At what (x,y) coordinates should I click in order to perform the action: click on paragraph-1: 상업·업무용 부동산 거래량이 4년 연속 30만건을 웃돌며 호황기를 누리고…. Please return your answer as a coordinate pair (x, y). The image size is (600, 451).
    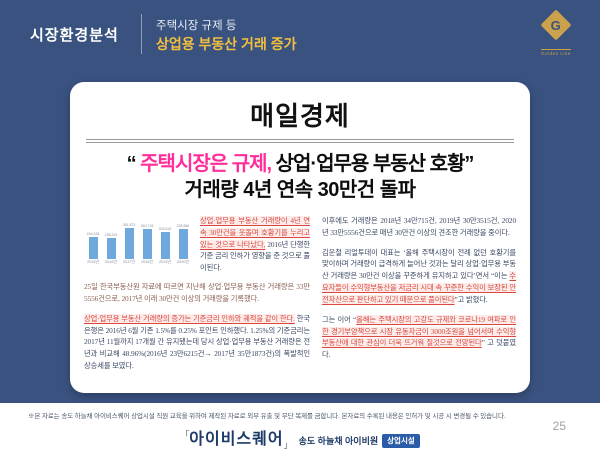
    Looking at the image, I should click on (255, 244).